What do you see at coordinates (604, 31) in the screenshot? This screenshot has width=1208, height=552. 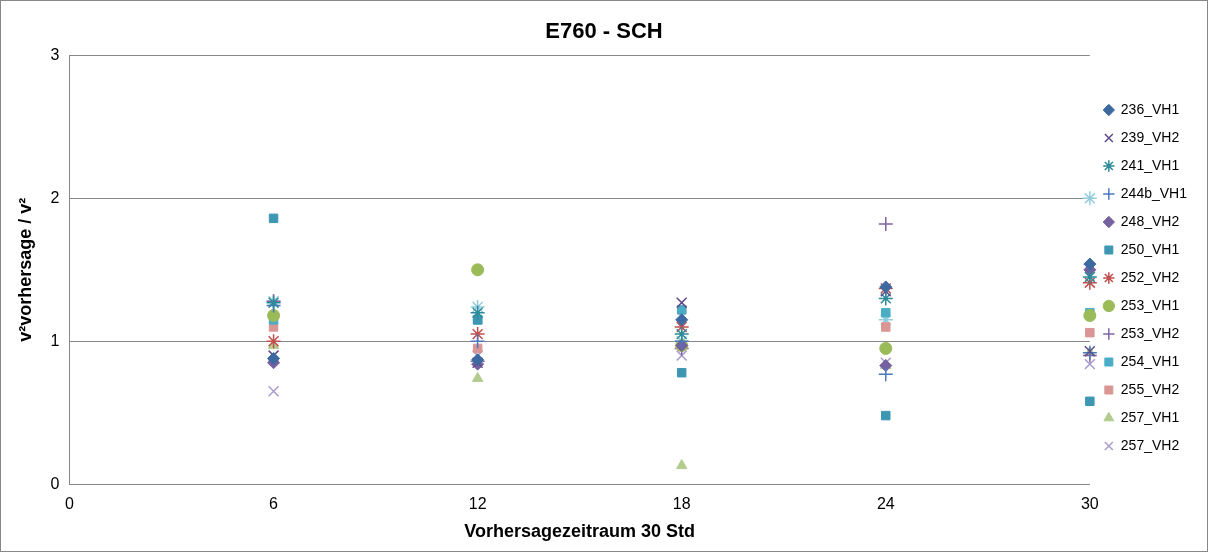 I see `chart-title: E760 - SCH` at bounding box center [604, 31].